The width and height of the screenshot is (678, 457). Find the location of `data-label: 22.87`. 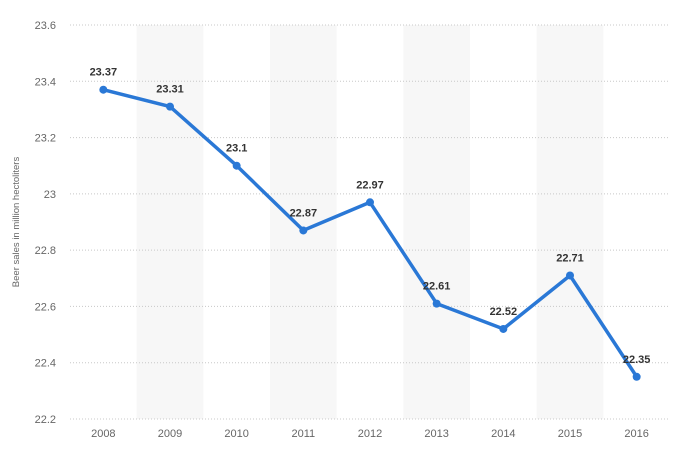

data-label: 22.87 is located at coordinates (304, 213).